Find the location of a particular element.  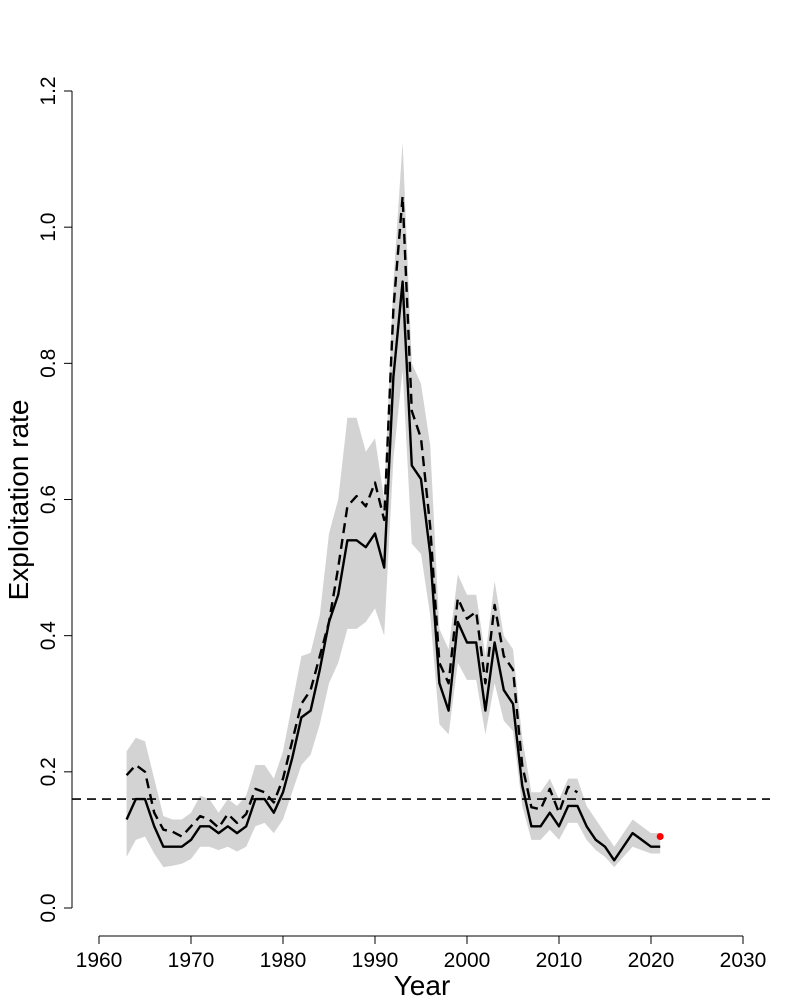

y-tick-label: 0.0 is located at coordinates (48, 907).